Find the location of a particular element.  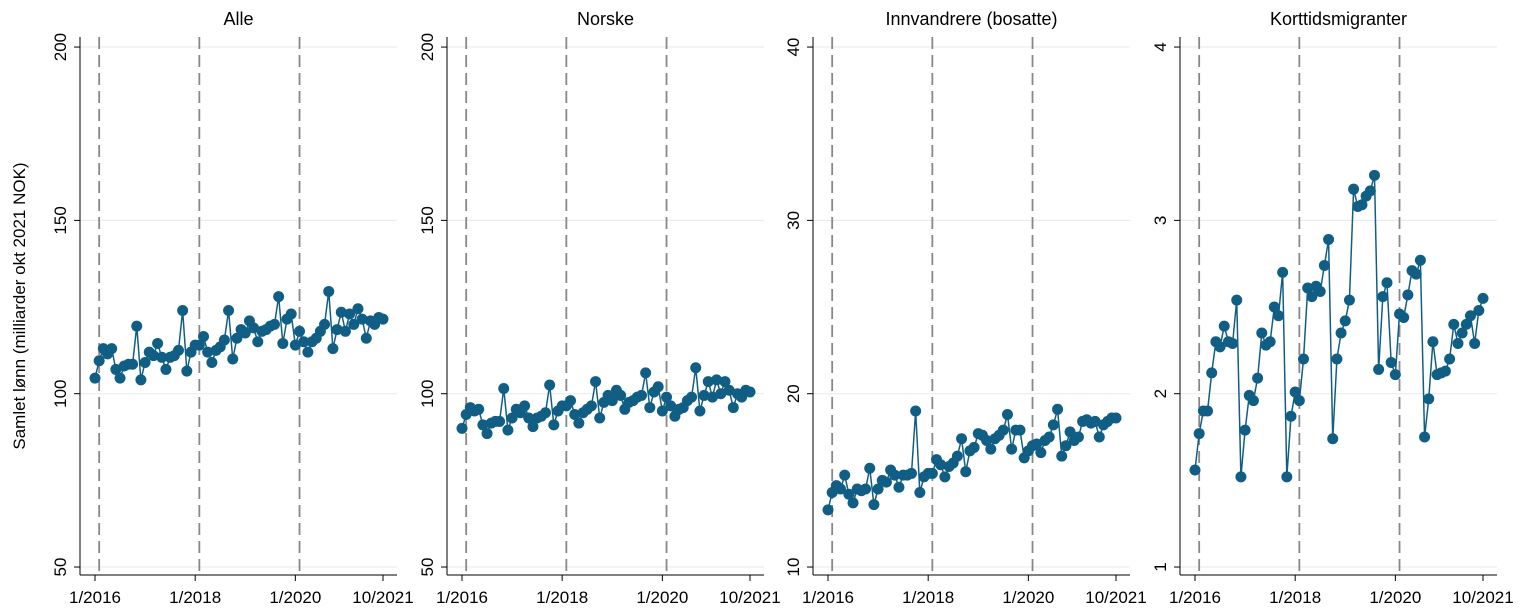

panel-title: Innvandrere (bosatte) is located at coordinates (971, 19).